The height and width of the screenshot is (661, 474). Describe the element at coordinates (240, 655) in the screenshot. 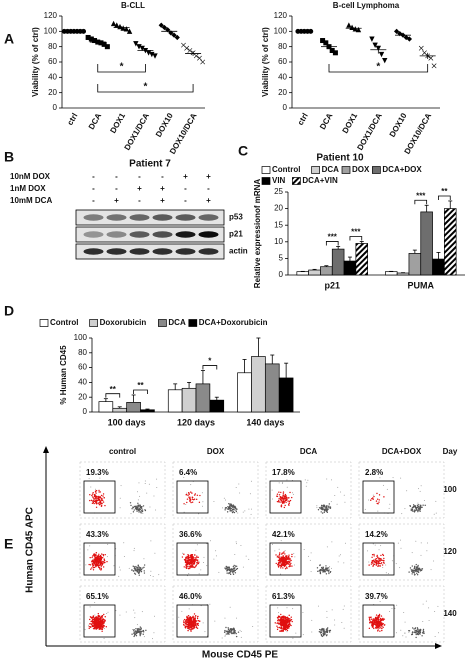

I see `flow-x-label: Mouse CD45 PE` at that location.